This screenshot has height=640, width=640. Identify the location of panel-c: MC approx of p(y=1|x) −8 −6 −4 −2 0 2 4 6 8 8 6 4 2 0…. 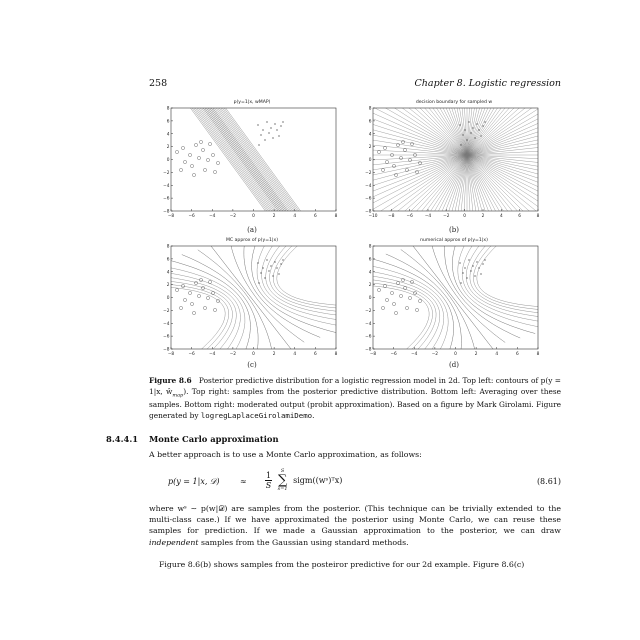
(252, 302).